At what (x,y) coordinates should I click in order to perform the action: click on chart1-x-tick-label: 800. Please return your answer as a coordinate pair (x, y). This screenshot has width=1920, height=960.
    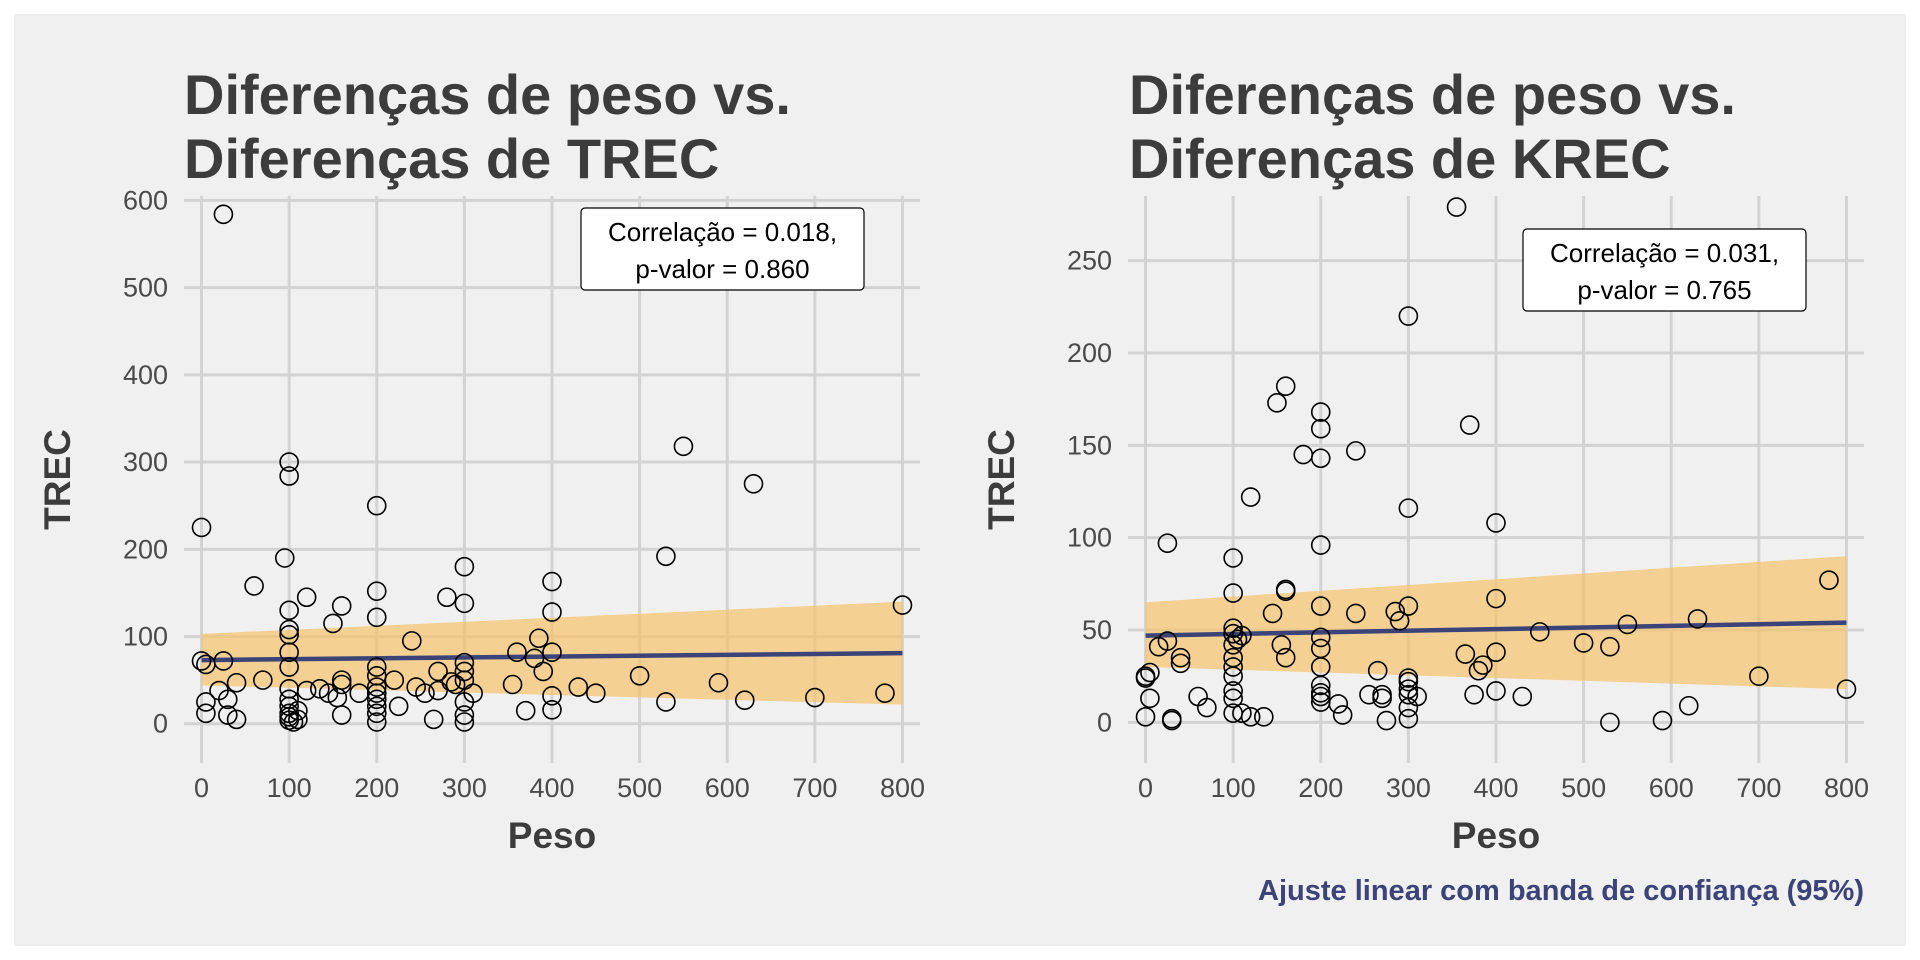
    Looking at the image, I should click on (902, 788).